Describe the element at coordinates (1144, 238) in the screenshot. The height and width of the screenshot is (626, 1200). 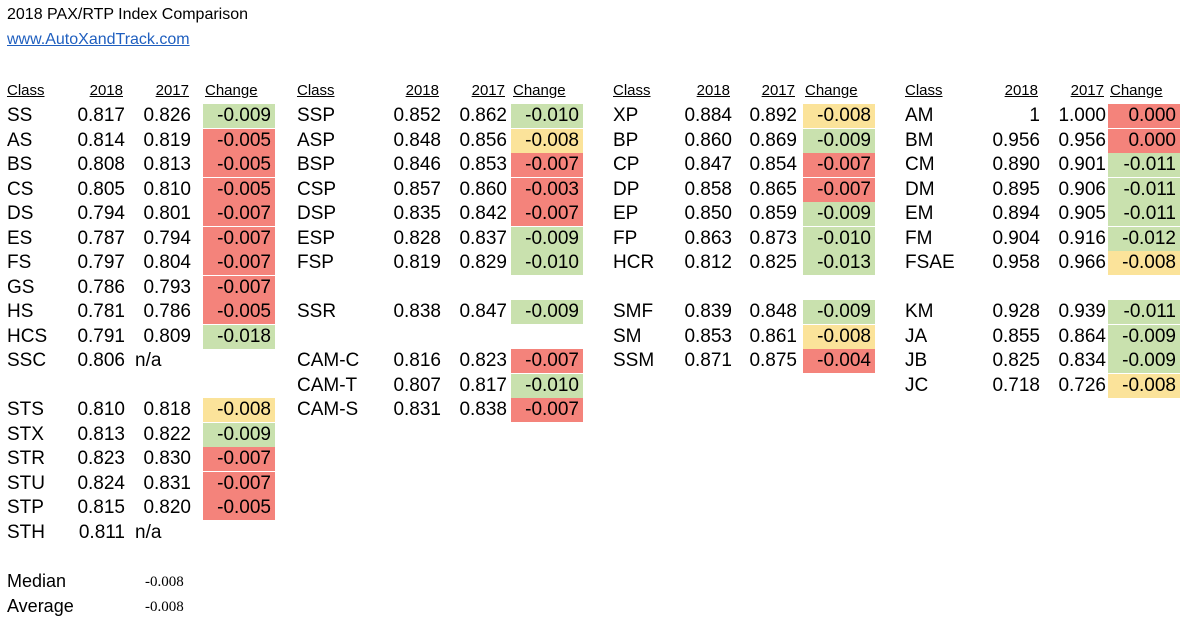
I see `change-cell: -0.012` at that location.